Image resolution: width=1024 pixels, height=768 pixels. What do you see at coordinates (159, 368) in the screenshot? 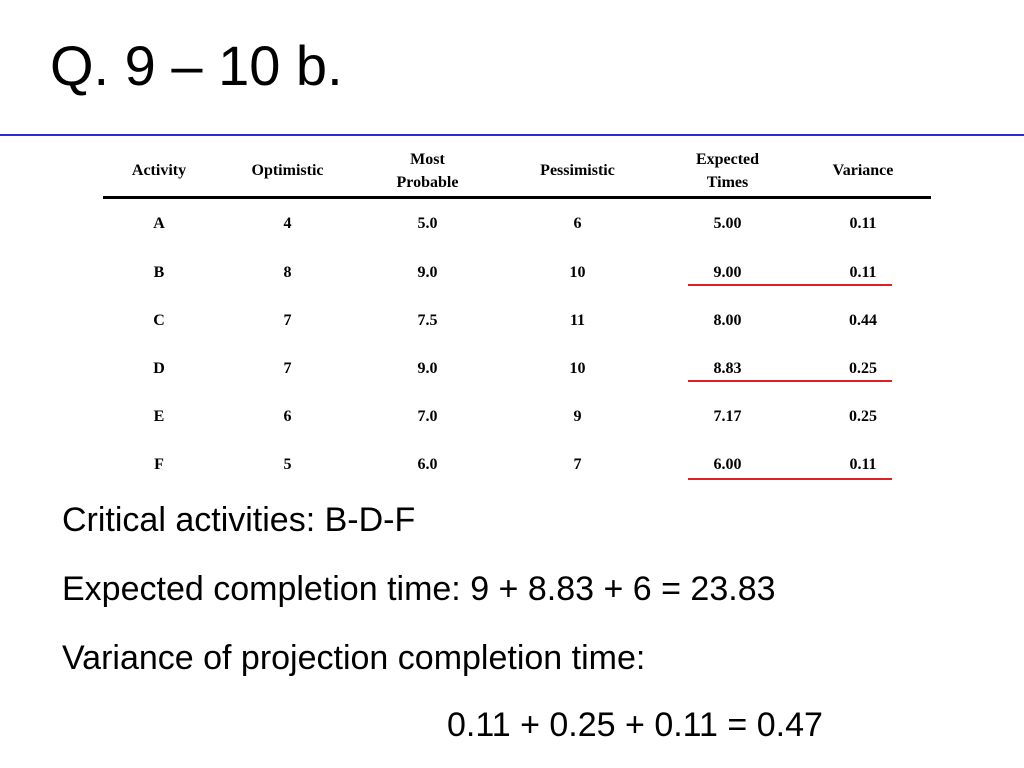
I see `cell-activity: D` at bounding box center [159, 368].